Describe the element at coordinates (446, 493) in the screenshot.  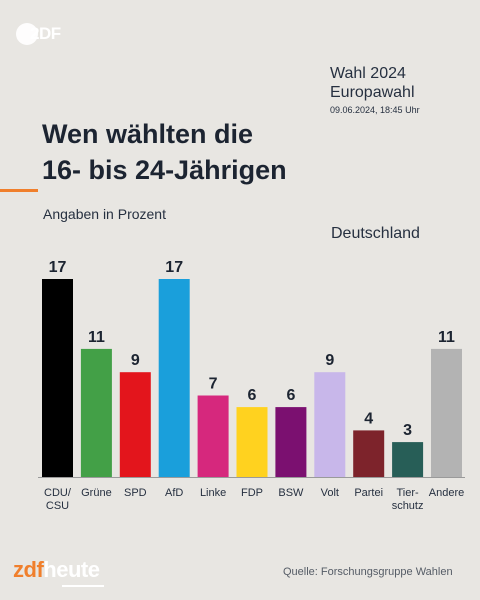
I see `category-label: Andere` at that location.